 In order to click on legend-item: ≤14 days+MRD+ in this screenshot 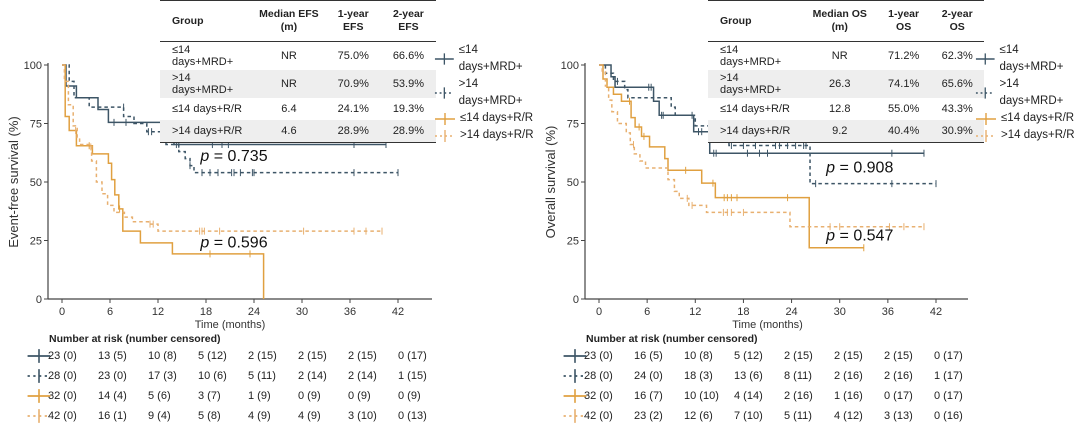, I will do `click(1027, 59)`.